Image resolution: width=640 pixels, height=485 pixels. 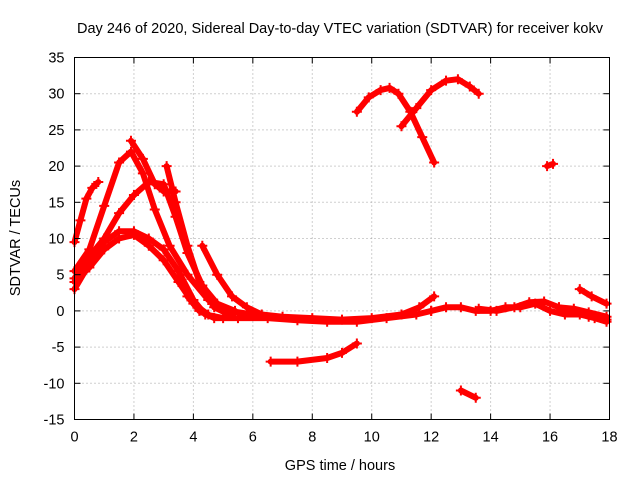 What do you see at coordinates (56, 95) in the screenshot?
I see `y-tick-label: 30` at bounding box center [56, 95].